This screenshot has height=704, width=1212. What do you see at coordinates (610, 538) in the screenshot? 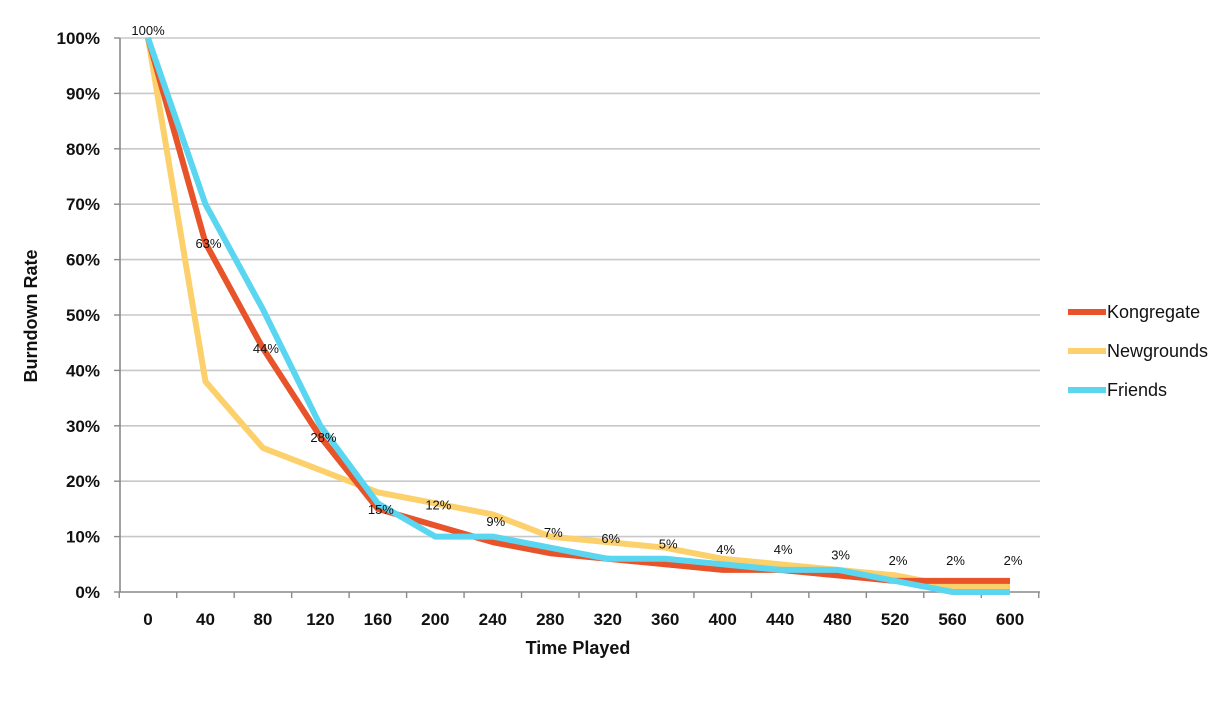
I see `data-label: 6%` at bounding box center [610, 538].